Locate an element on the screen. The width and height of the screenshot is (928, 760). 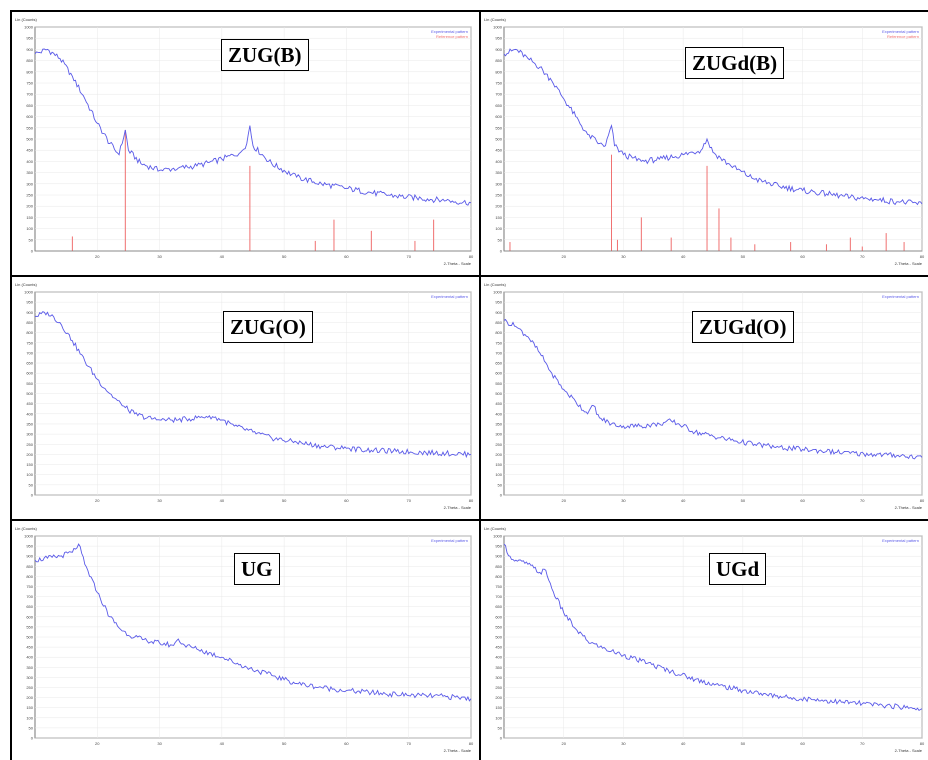
legend-entry: Reference pattern is located at coordinates (452, 36).